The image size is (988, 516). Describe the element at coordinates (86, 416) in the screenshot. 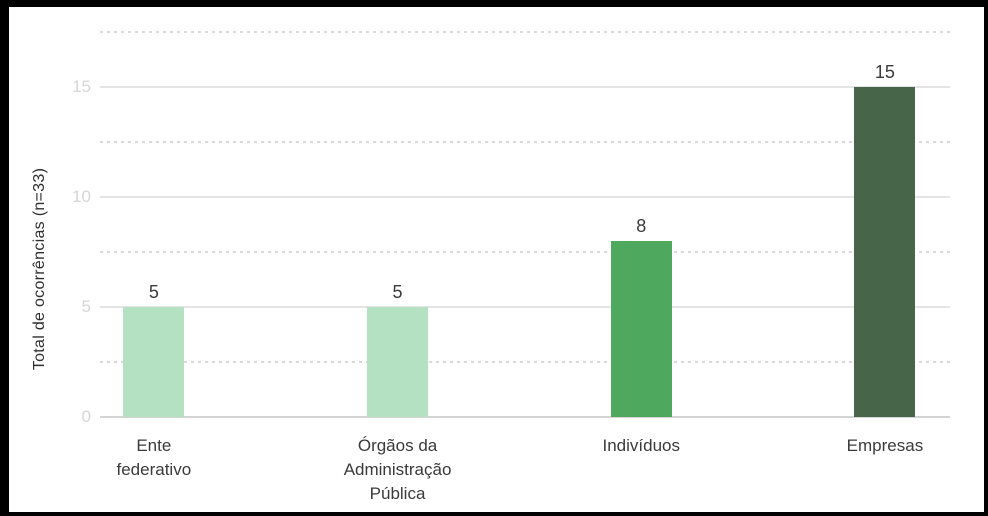

I see `y-tick-label: 0` at that location.